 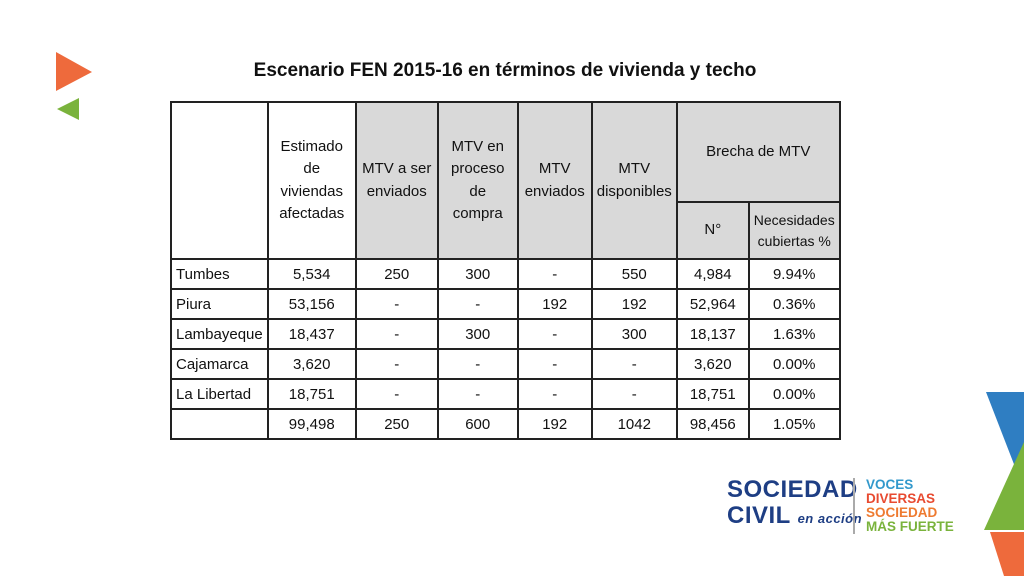 I want to click on table-row: Piura 53,156 - - 192 192 52,964 0.36%, so click(x=505, y=304).